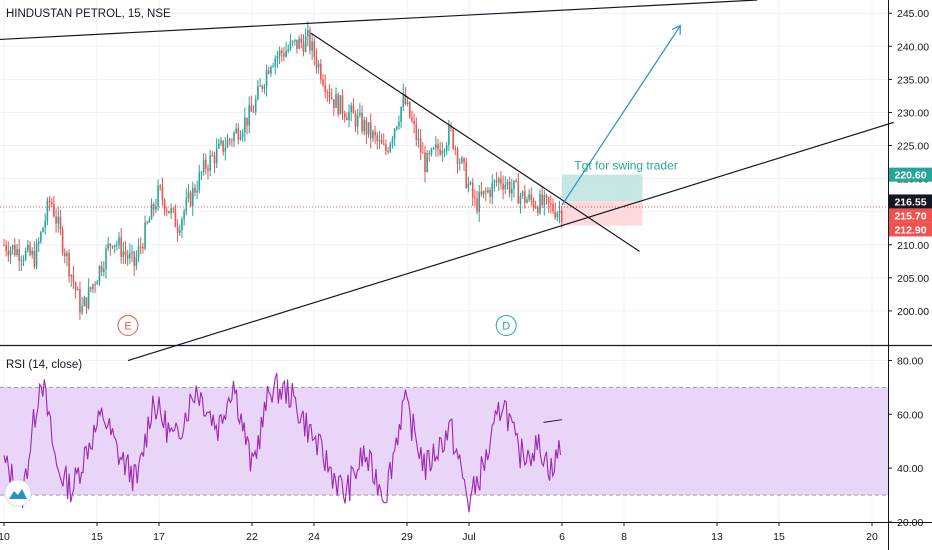 This screenshot has width=932, height=550. Describe the element at coordinates (910, 202) in the screenshot. I see `svg-text: 216.55` at that location.